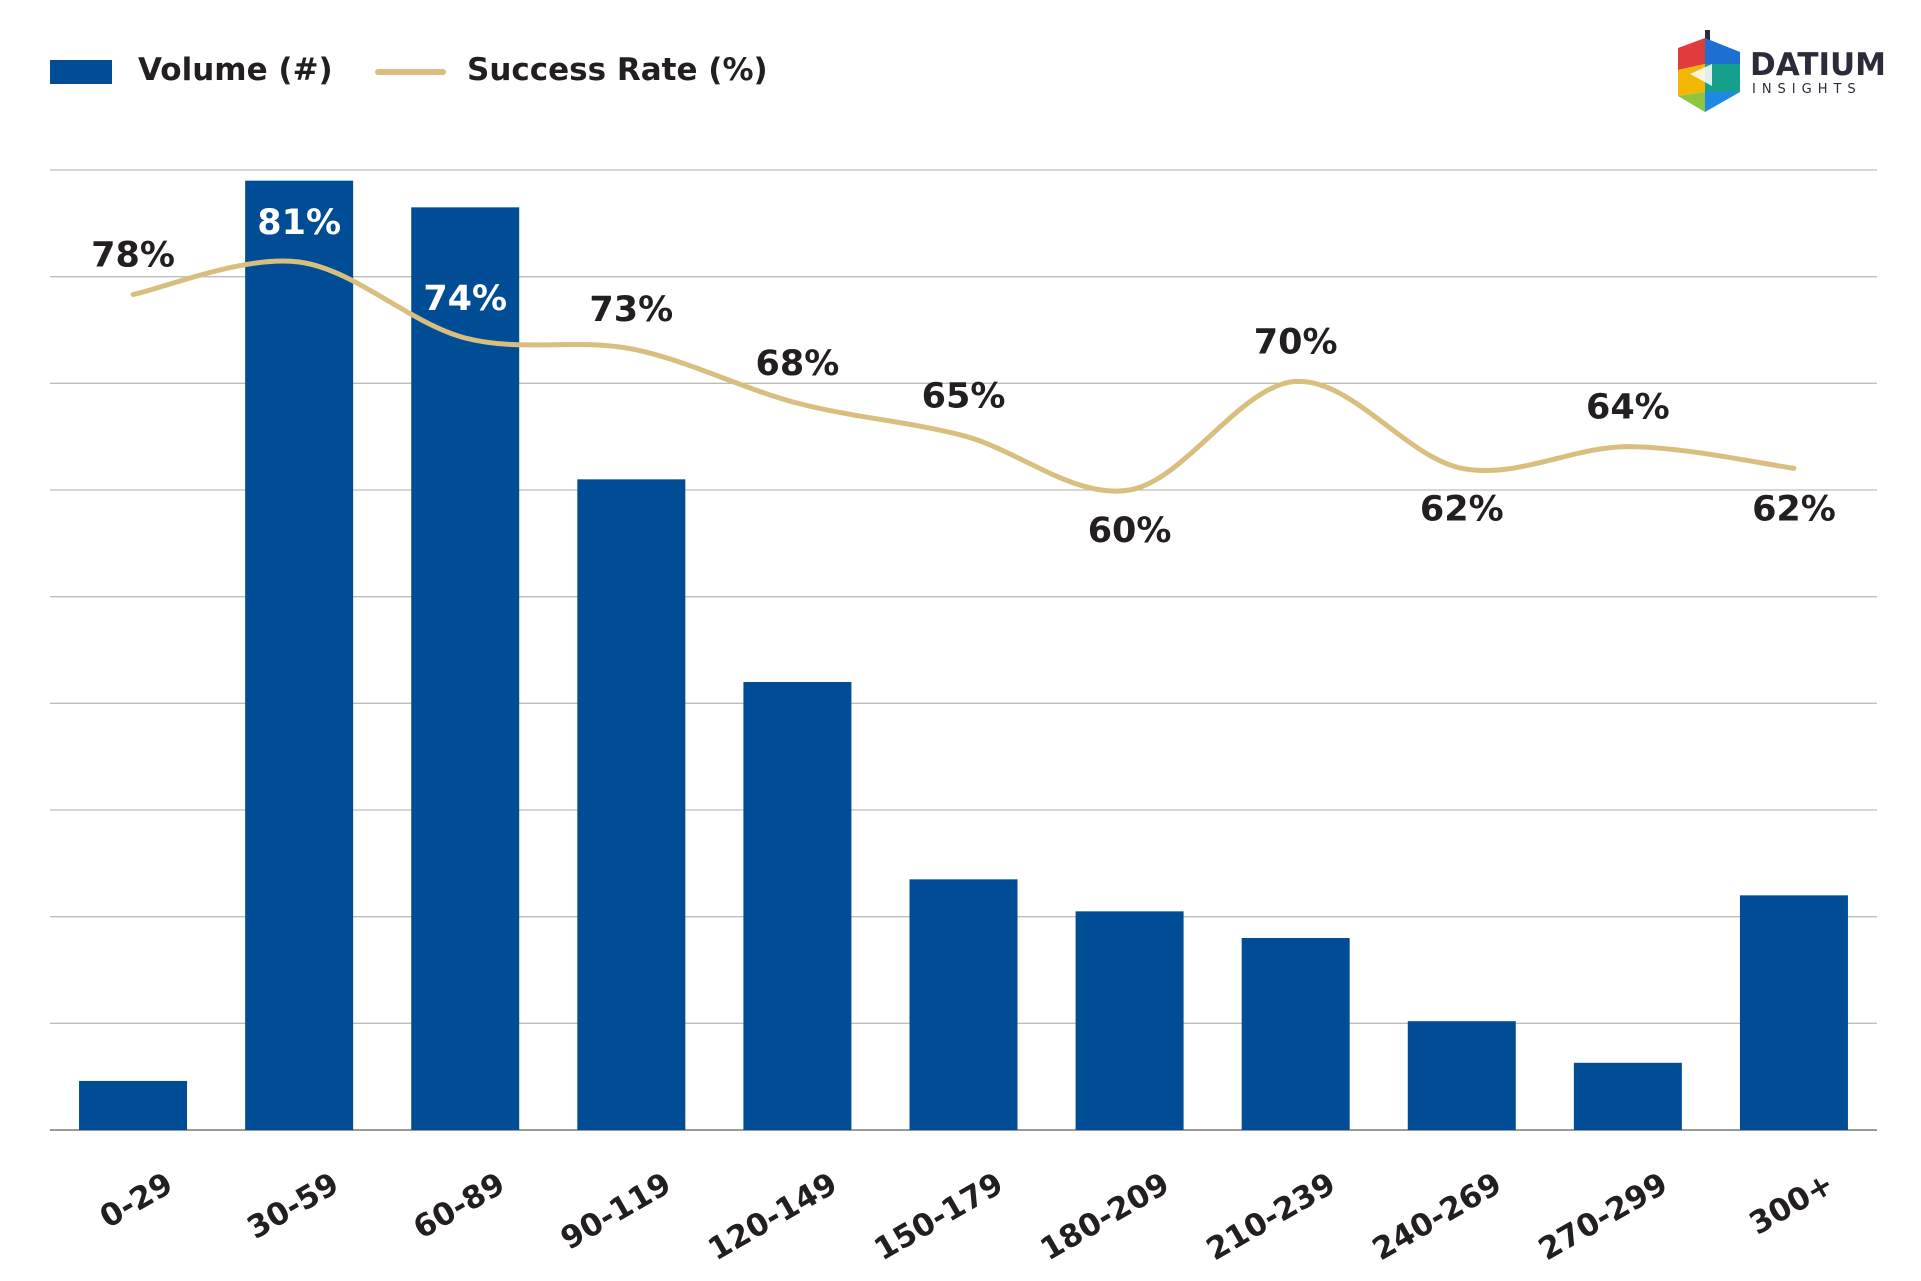  I want to click on data-label-90-119: 73%, so click(631, 310).